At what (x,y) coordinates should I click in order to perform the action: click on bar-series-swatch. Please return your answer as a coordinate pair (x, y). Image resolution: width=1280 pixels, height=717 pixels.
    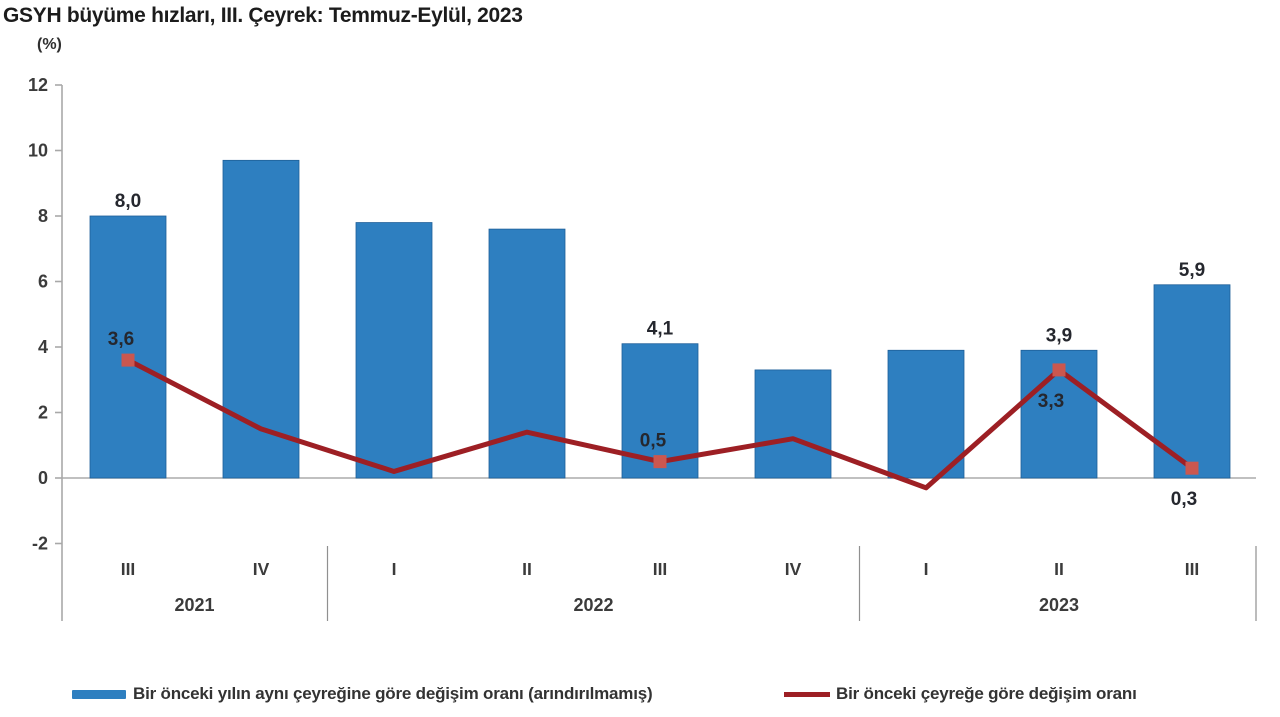
    Looking at the image, I should click on (99, 694).